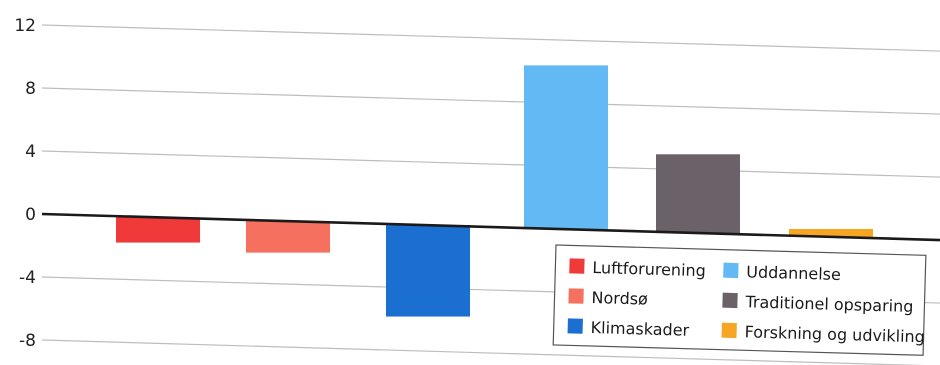 This screenshot has width=940, height=365. I want to click on y-axis-ticks: 12 8 4 0 -4 -8, so click(25, 183).